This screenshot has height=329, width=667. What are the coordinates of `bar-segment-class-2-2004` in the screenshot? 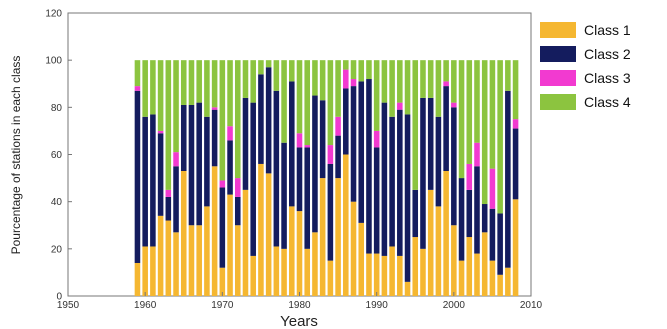 It's located at (484, 218).